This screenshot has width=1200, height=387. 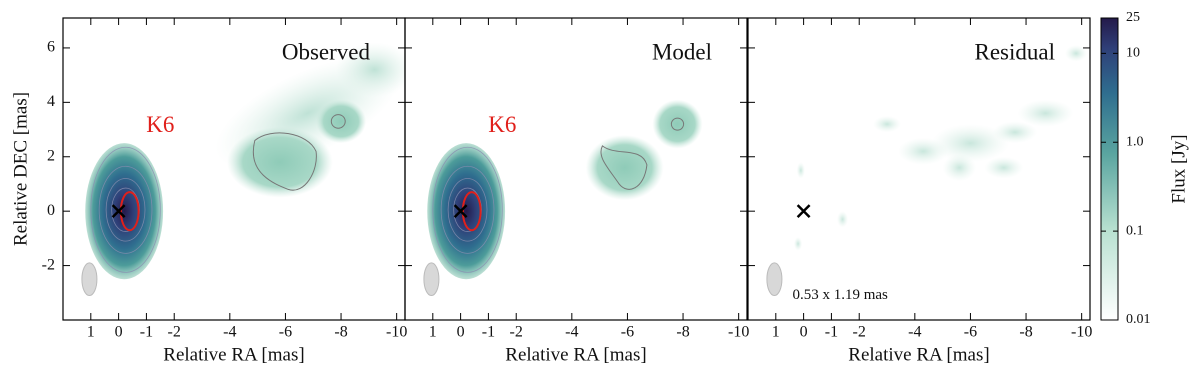 What do you see at coordinates (840, 295) in the screenshot?
I see `beam-label: 0.53 x 1.19 mas` at bounding box center [840, 295].